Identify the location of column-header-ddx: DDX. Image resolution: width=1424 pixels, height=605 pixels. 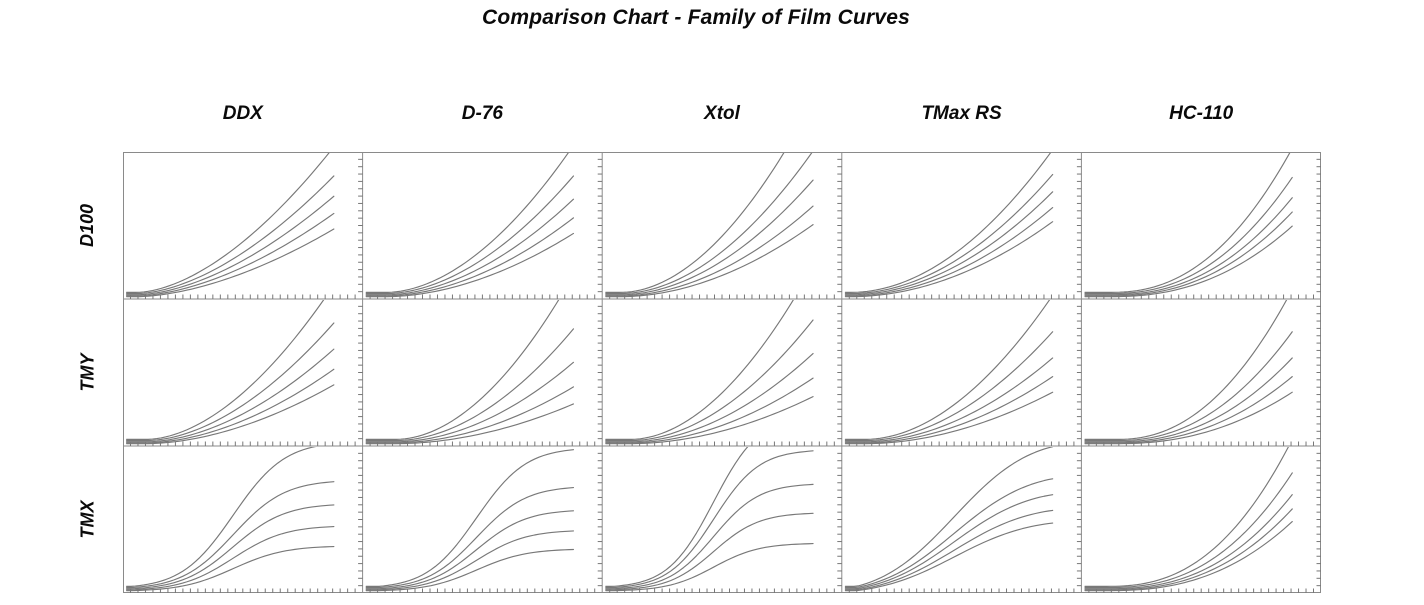
(242, 113).